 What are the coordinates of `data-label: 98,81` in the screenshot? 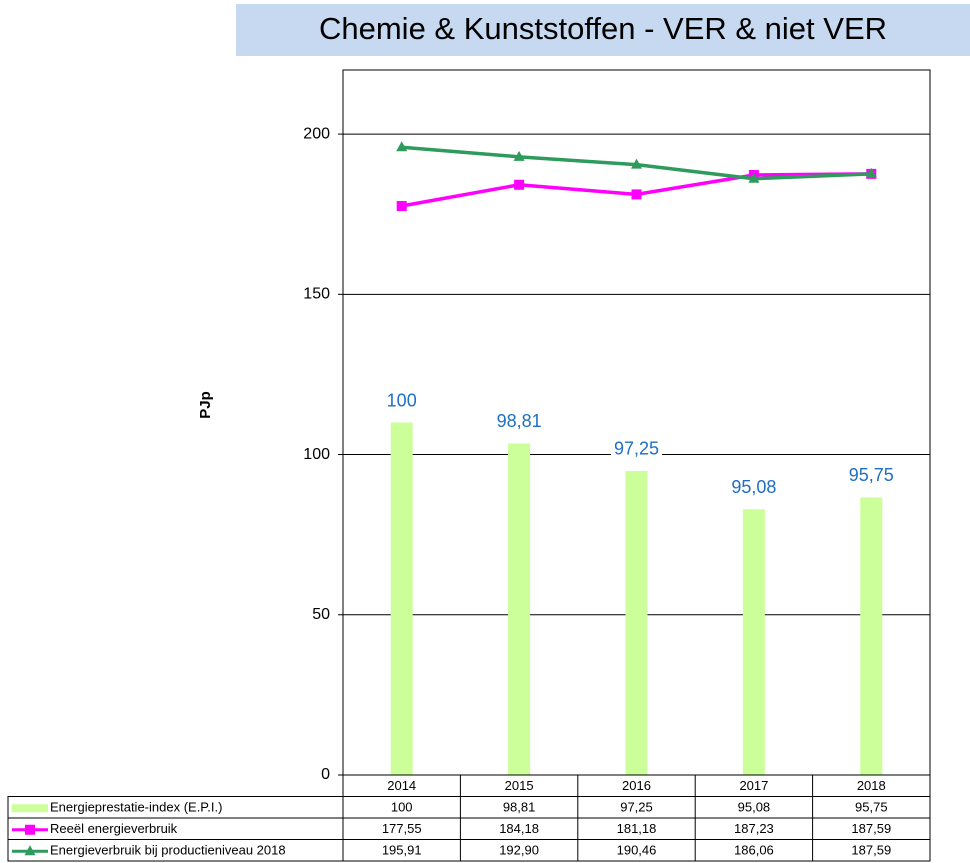 It's located at (519, 421).